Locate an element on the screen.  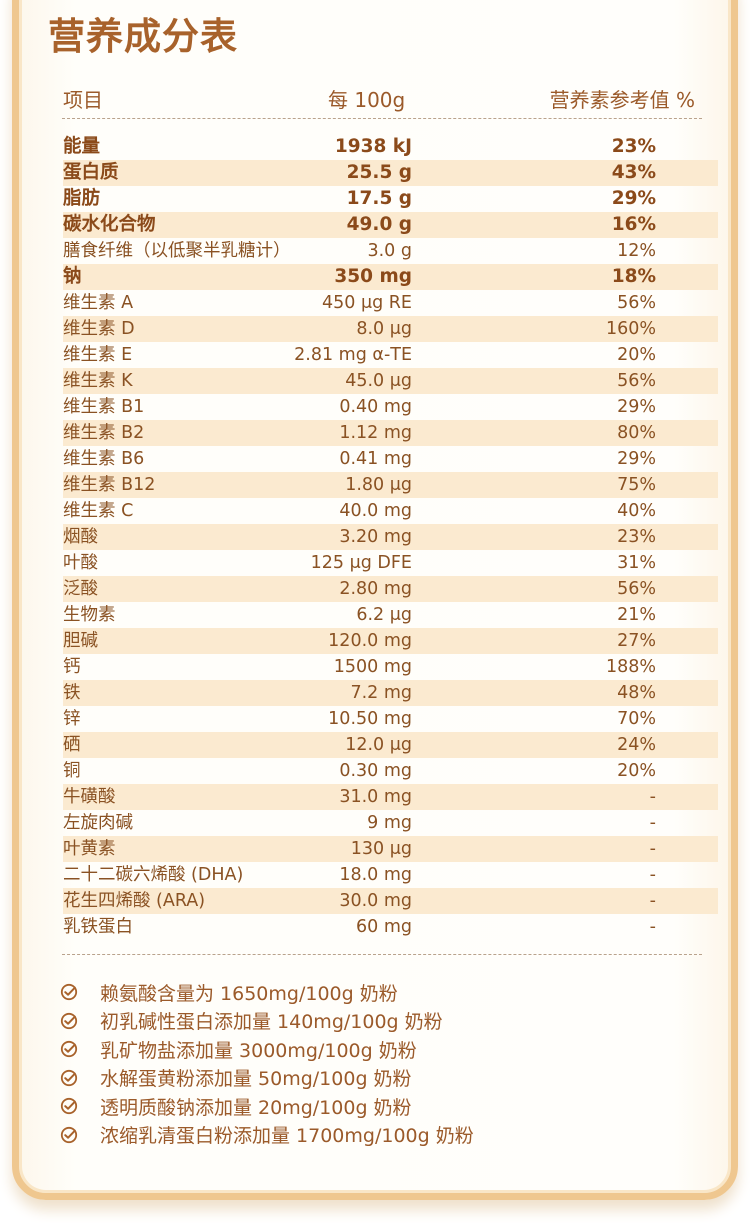
nutrient-name: 维生素 K is located at coordinates (98, 381).